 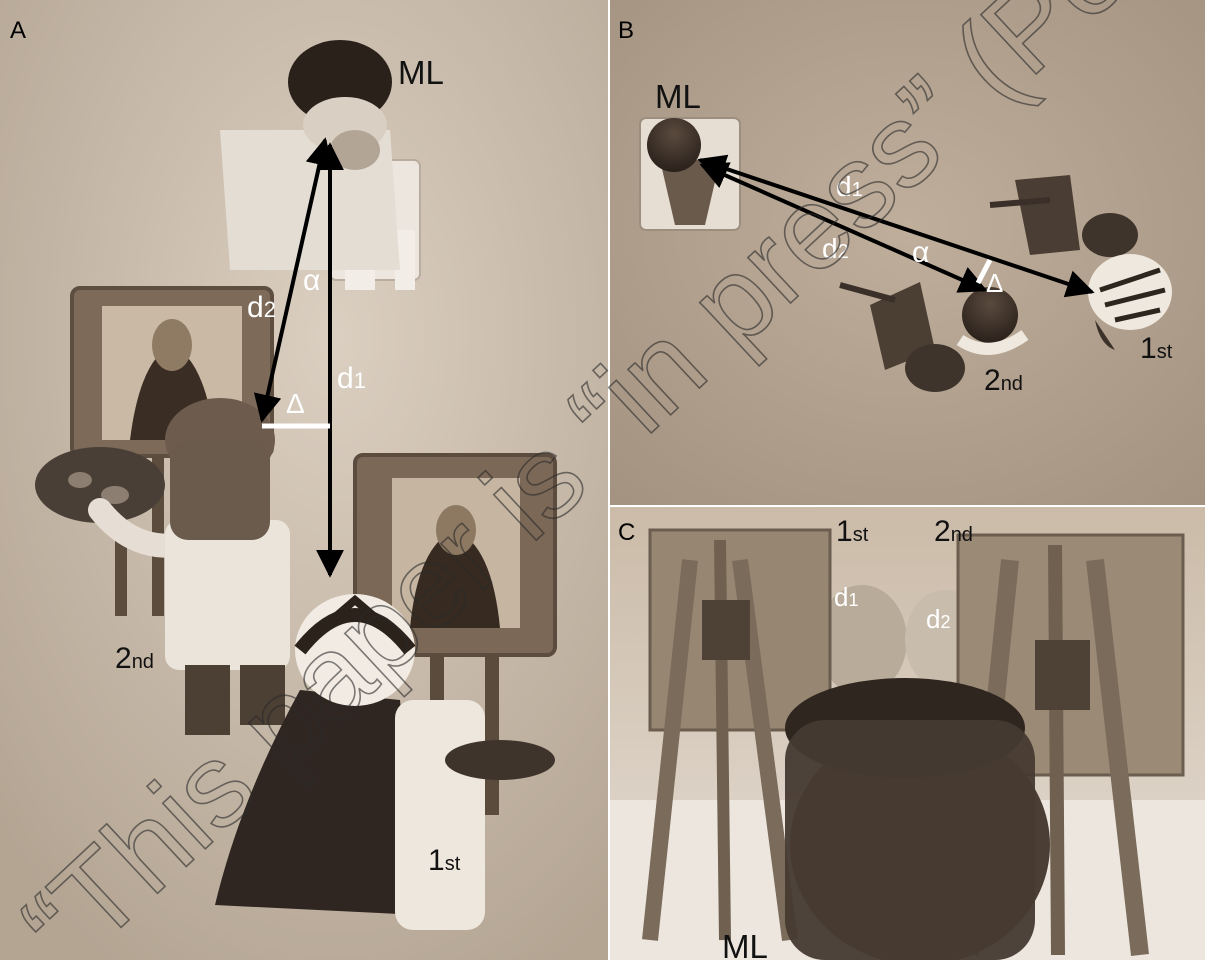 I want to click on label-d2-c: d2, so click(x=938, y=619).